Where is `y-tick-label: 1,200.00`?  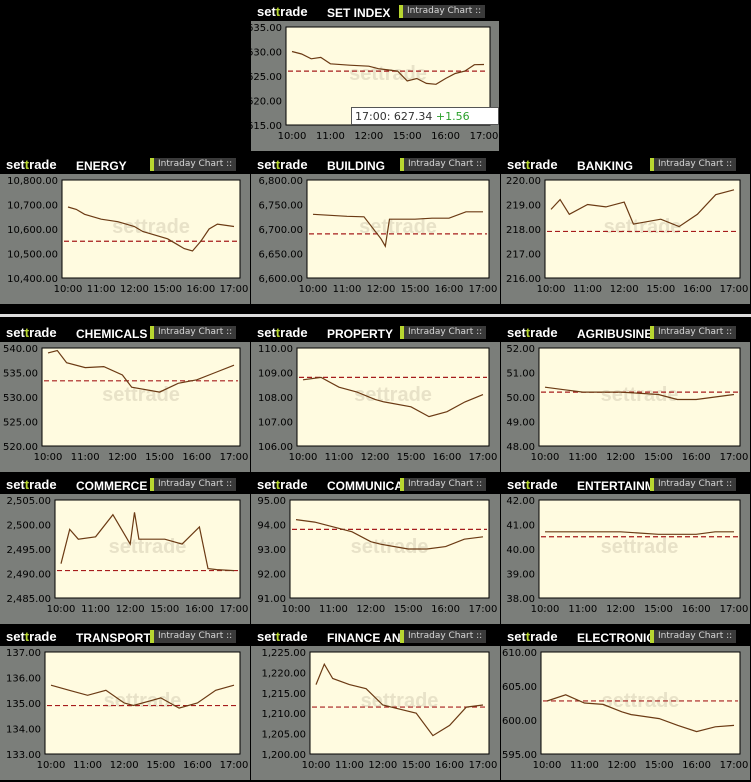 y-tick-label: 1,200.00 is located at coordinates (283, 755).